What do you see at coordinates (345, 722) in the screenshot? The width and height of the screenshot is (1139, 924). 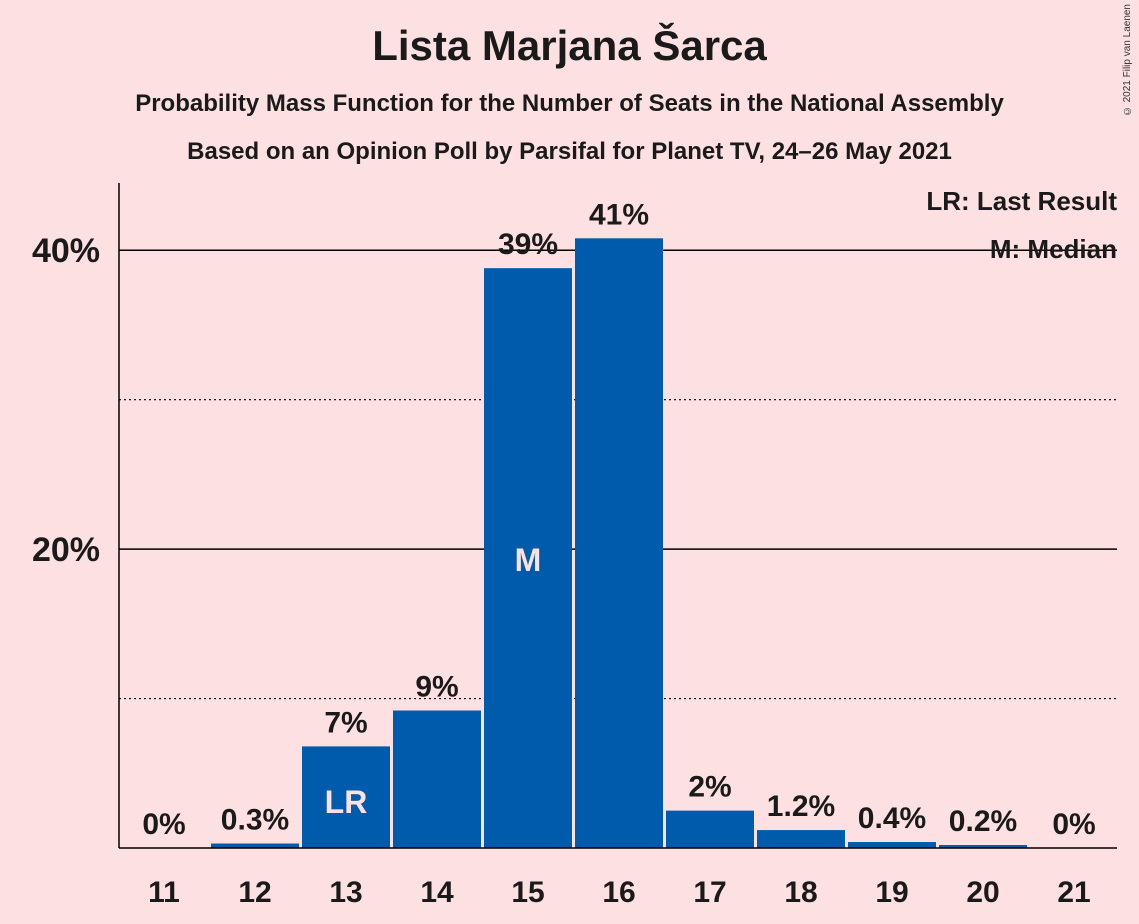 I see `data-label-13: 7%` at bounding box center [345, 722].